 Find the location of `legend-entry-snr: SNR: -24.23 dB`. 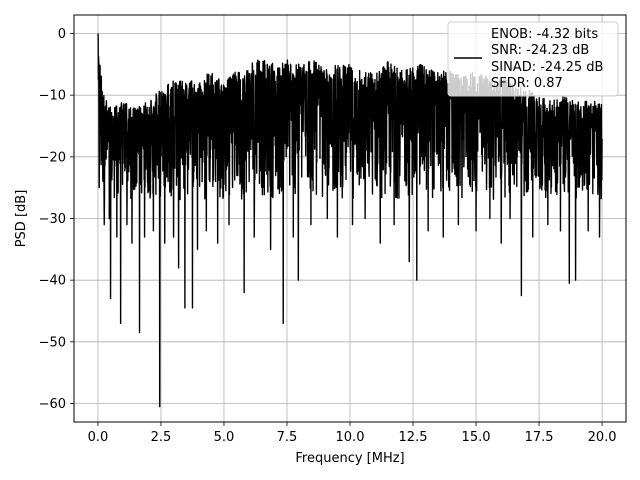

legend-entry-snr: SNR: -24.23 dB is located at coordinates (540, 50).